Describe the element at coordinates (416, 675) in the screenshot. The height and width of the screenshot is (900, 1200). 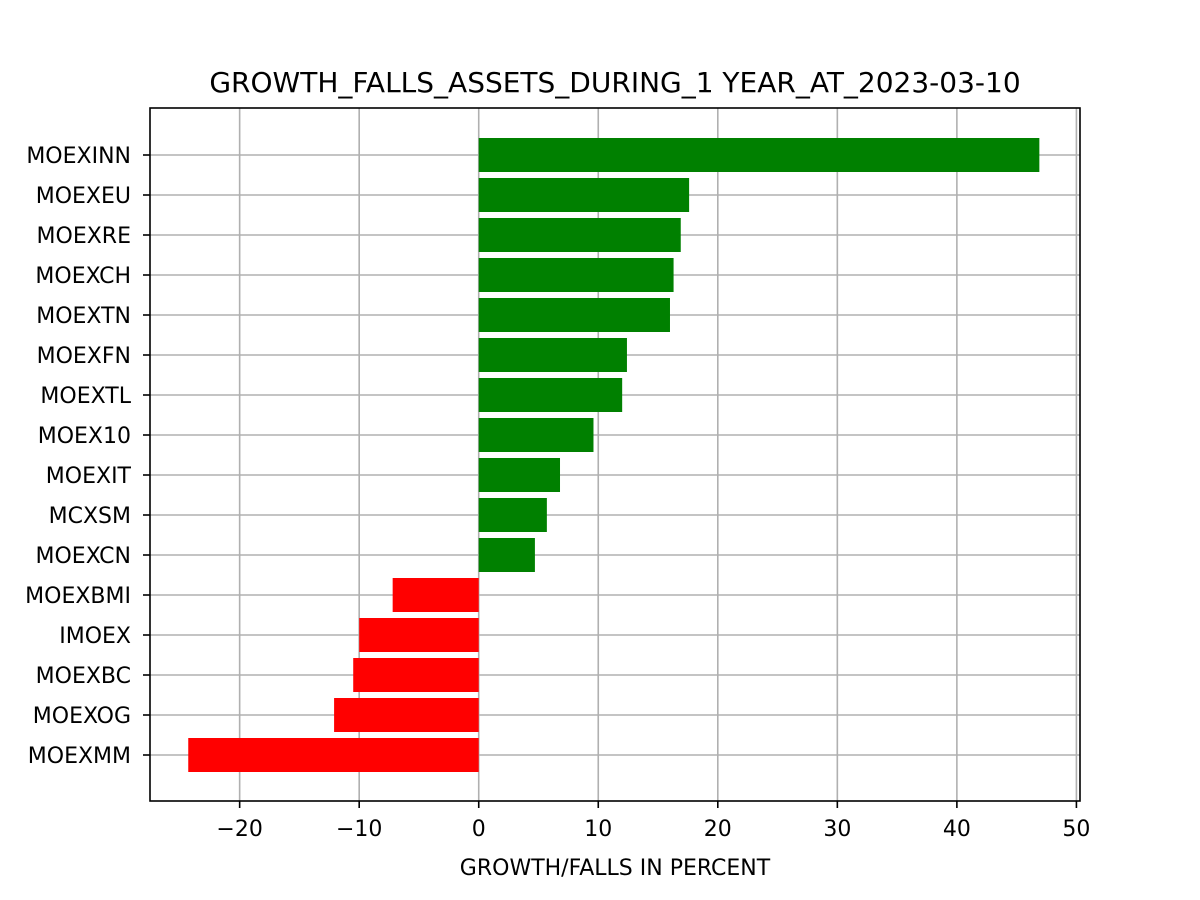
I see `bar-moexbc` at that location.